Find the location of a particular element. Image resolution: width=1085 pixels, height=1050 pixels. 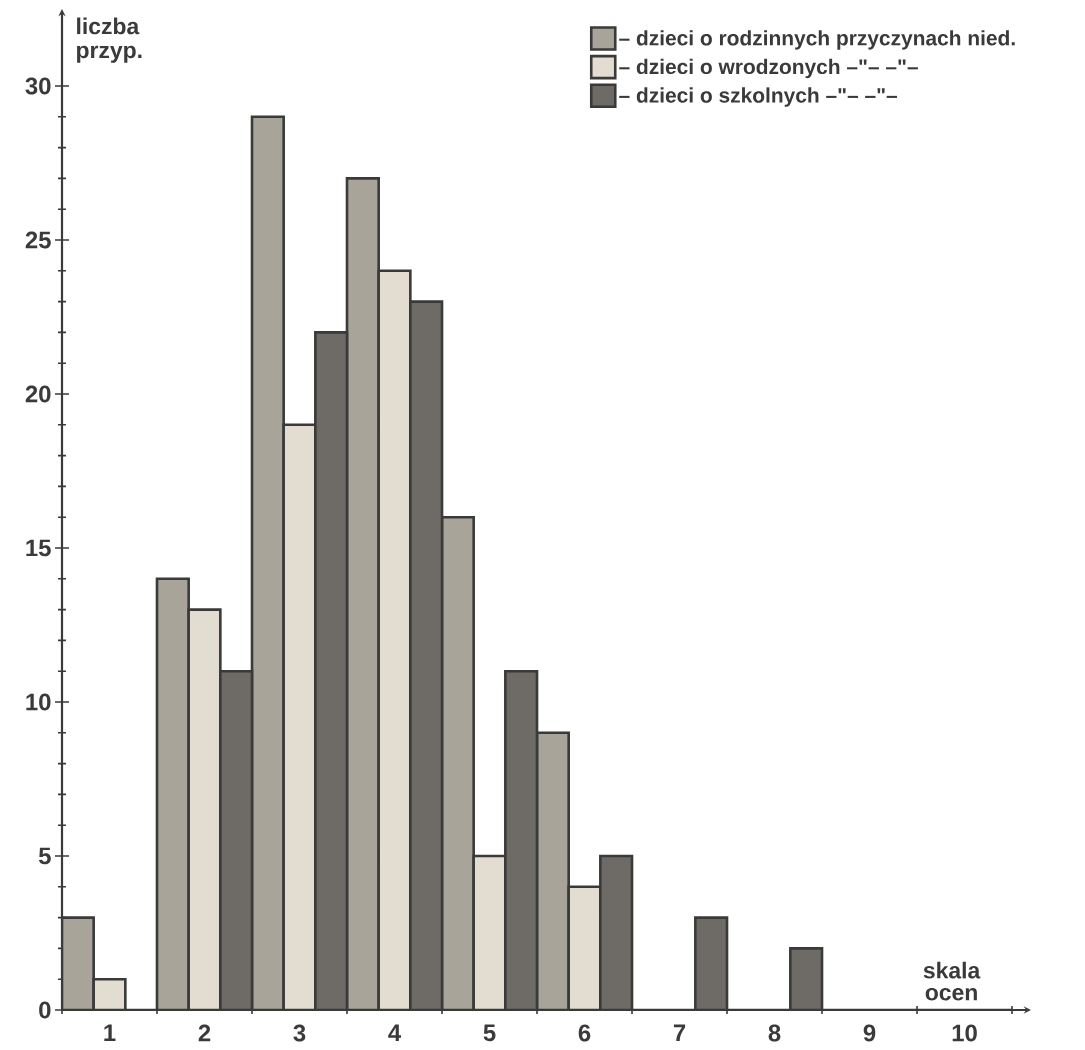

y-tick-label: 15 is located at coordinates (38, 548).